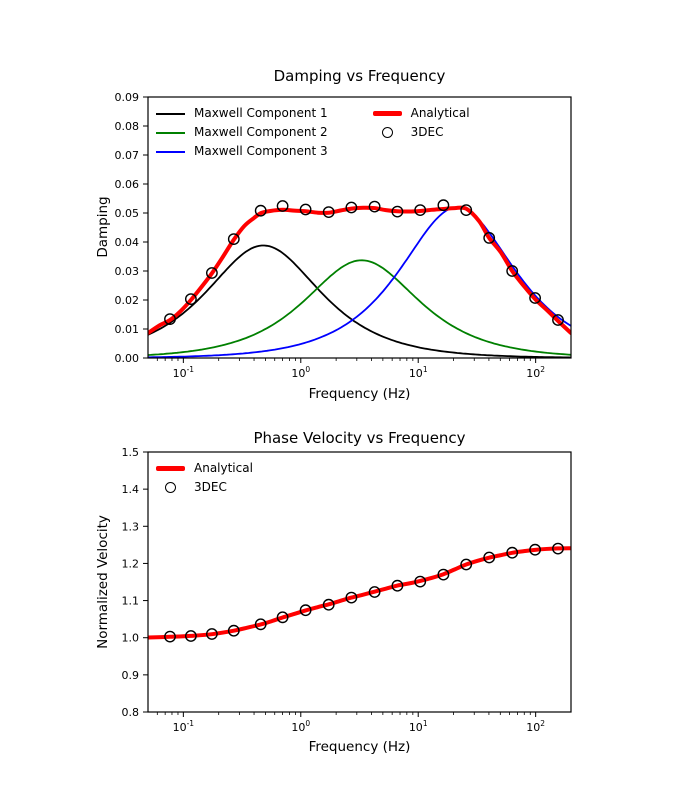 This screenshot has width=700, height=800. Describe the element at coordinates (170, 151) in the screenshot. I see `maxwell-3-line-swatch` at that location.